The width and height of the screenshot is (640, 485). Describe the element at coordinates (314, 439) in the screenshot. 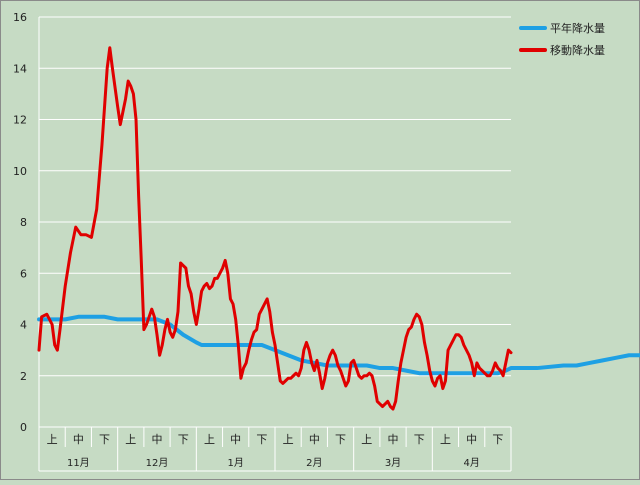

I see `x-period-label-10: 中` at that location.